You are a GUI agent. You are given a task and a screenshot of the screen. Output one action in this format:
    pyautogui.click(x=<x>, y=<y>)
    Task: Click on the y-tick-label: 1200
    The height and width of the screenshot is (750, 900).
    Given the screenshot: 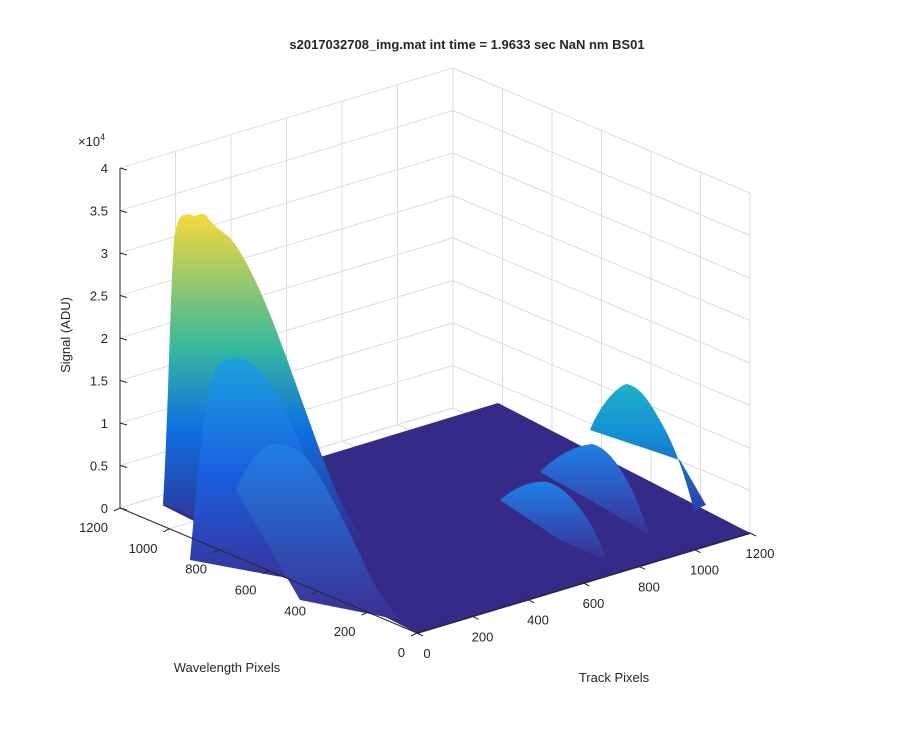 What is the action you would take?
    pyautogui.click(x=93, y=527)
    